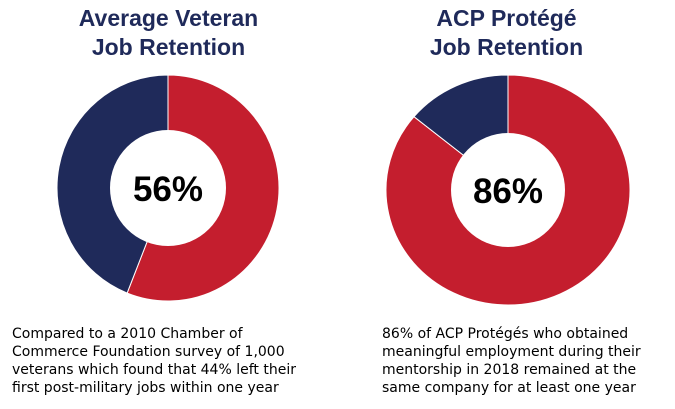 This screenshot has height=409, width=675. I want to click on center-percentage-label: 56%, so click(168, 189).